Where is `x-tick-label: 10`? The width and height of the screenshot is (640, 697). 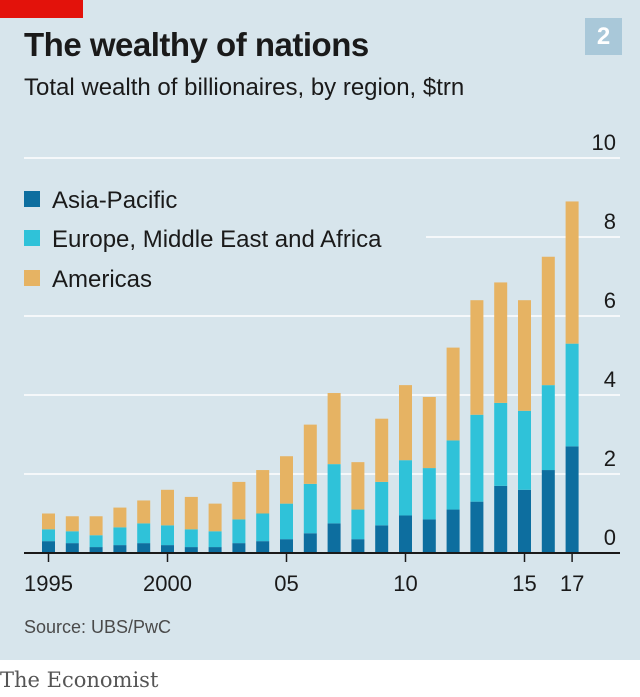 x-tick-label: 10 is located at coordinates (405, 583).